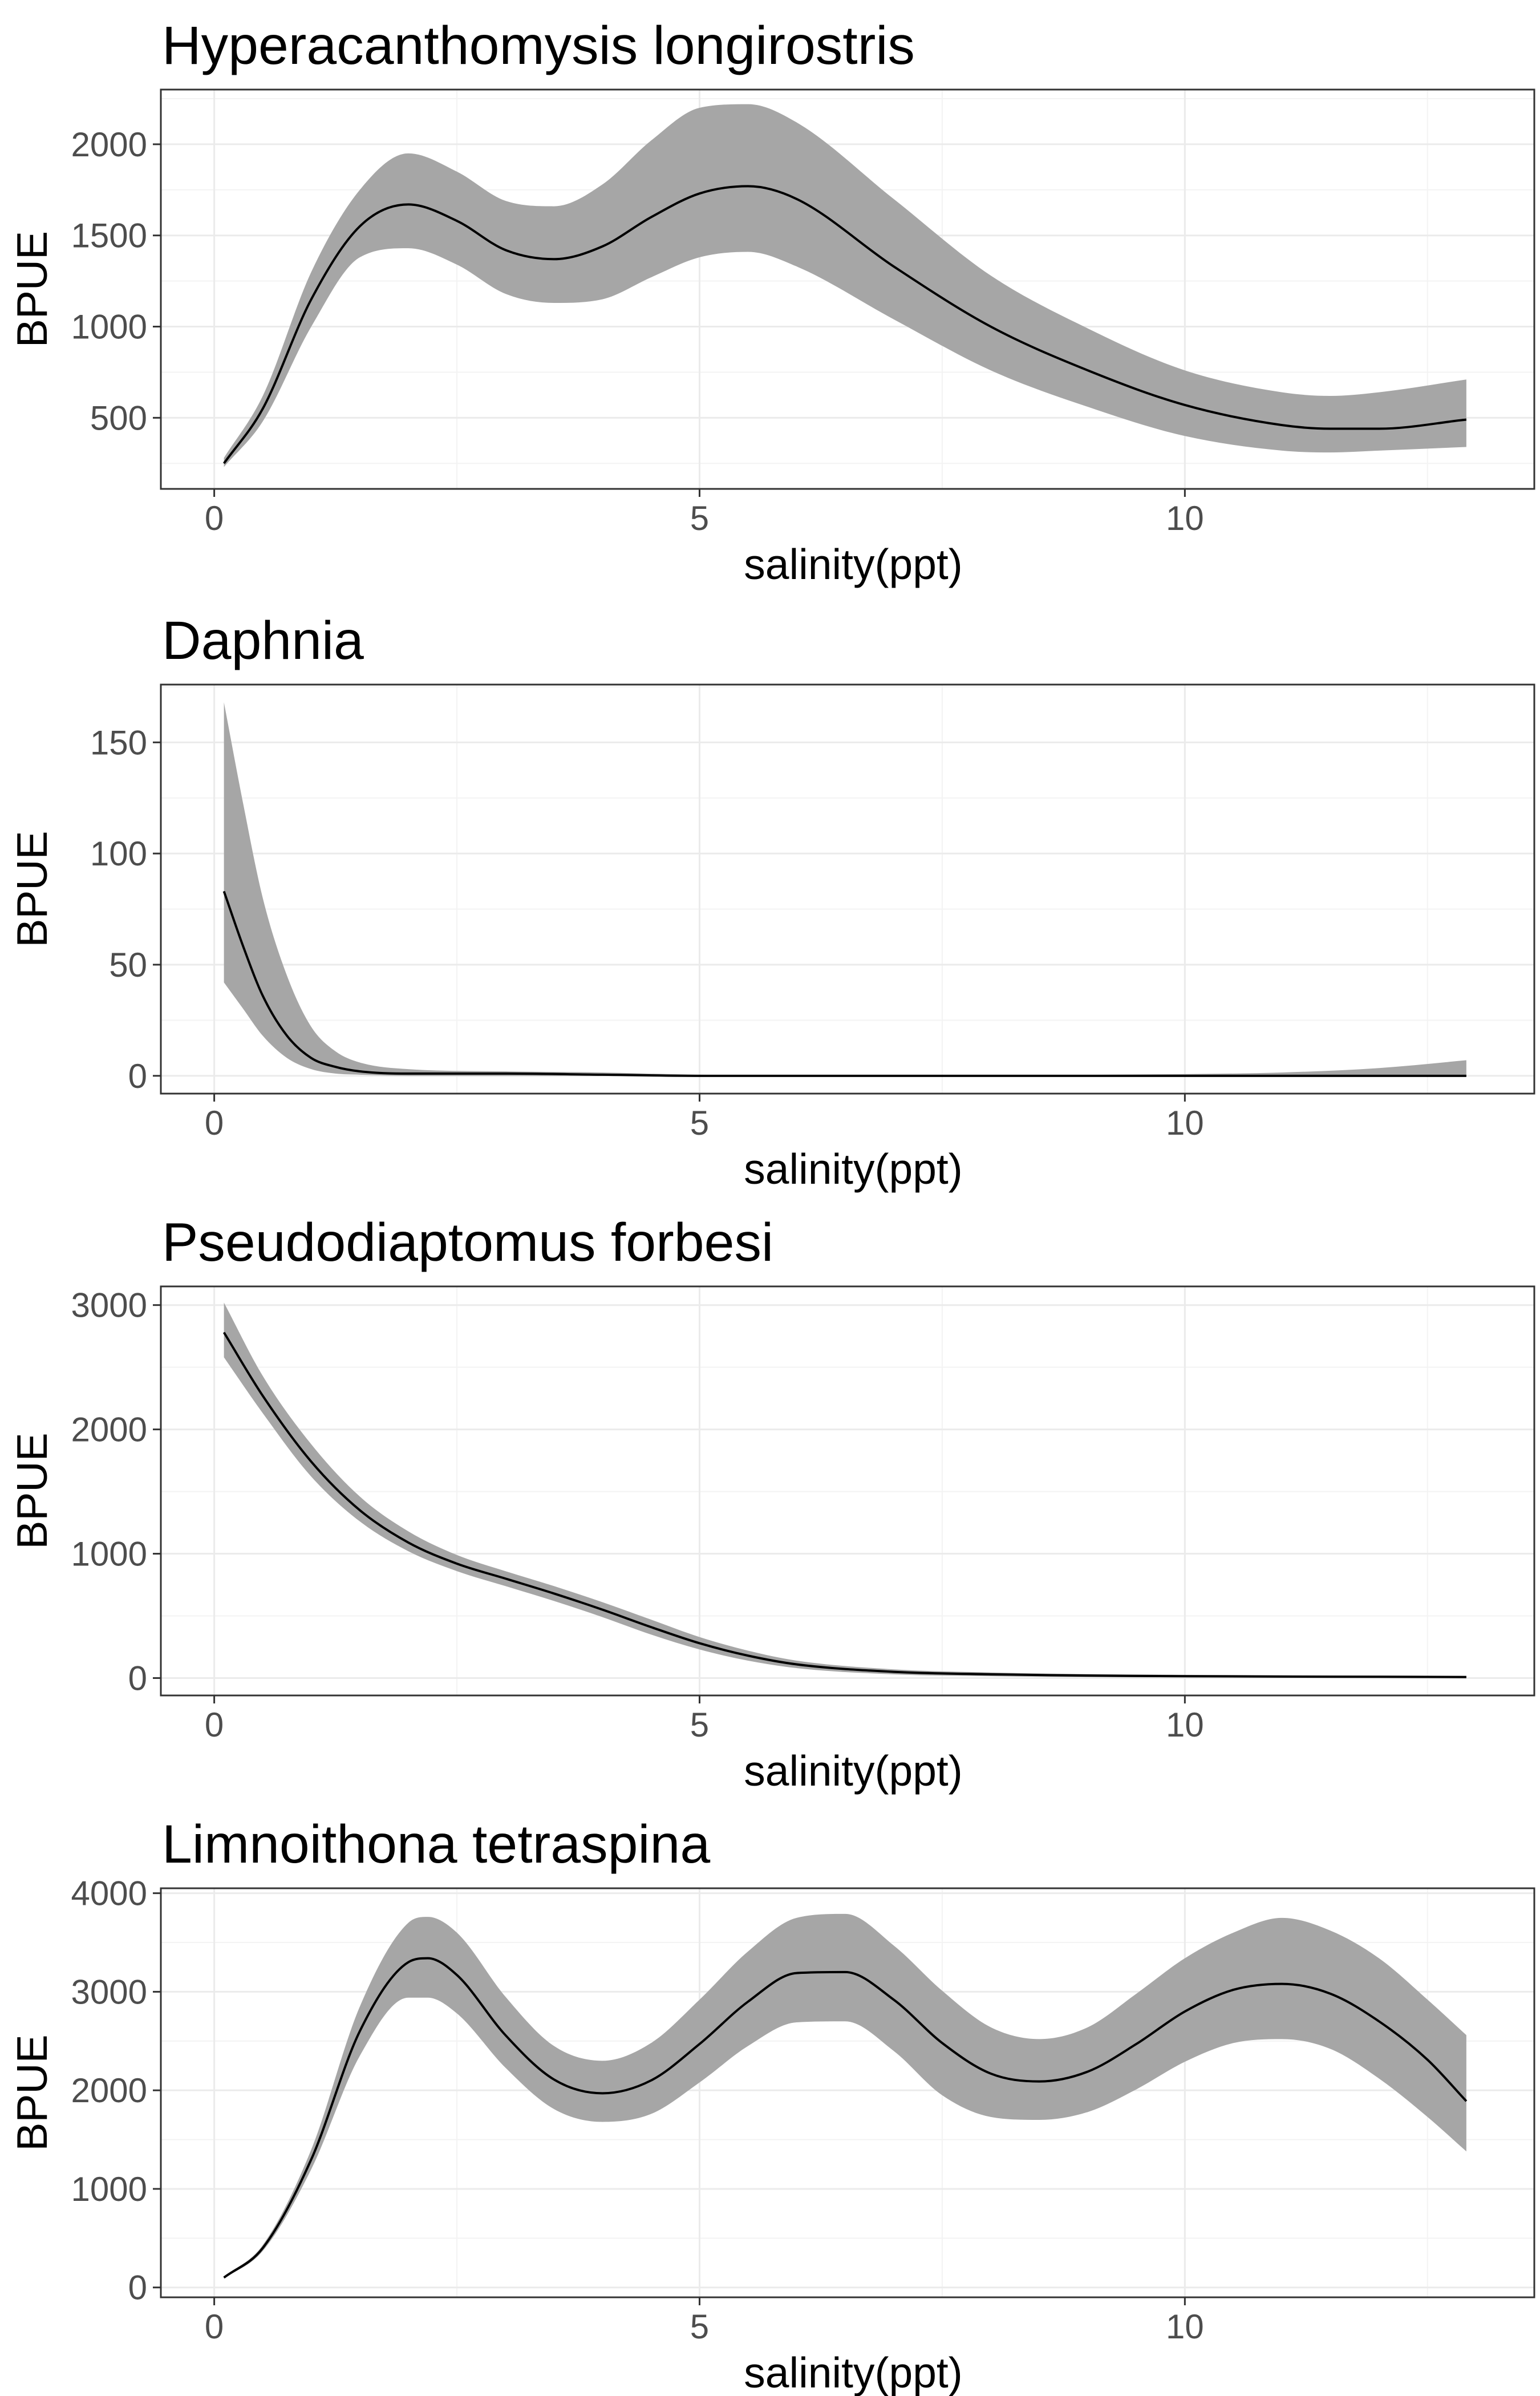  Describe the element at coordinates (118, 854) in the screenshot. I see `y-tick-label: 100` at that location.